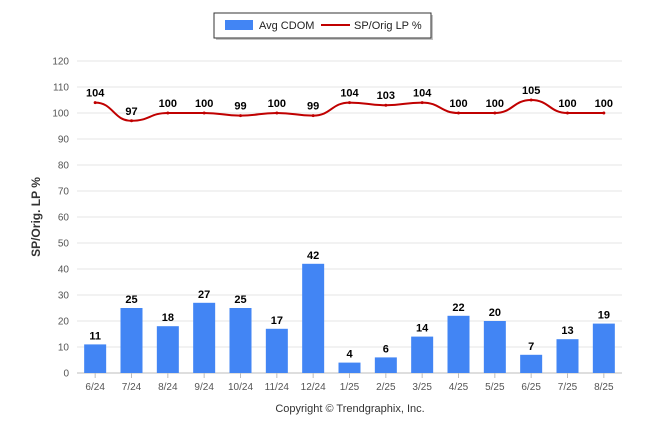 Image resolution: width=646 pixels, height=434 pixels. Describe the element at coordinates (36, 217) in the screenshot. I see `y-axis-label: SP/Orig. LP %` at that location.